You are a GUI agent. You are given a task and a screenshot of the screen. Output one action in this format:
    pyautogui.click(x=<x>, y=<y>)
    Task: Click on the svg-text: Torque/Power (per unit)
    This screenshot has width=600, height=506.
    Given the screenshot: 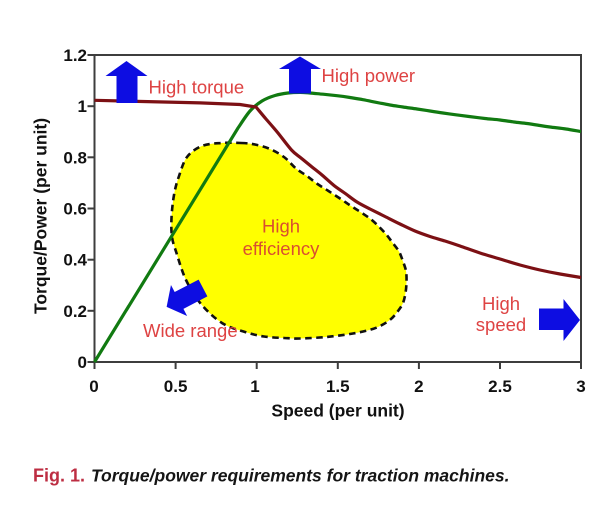 What is the action you would take?
    pyautogui.click(x=41, y=216)
    